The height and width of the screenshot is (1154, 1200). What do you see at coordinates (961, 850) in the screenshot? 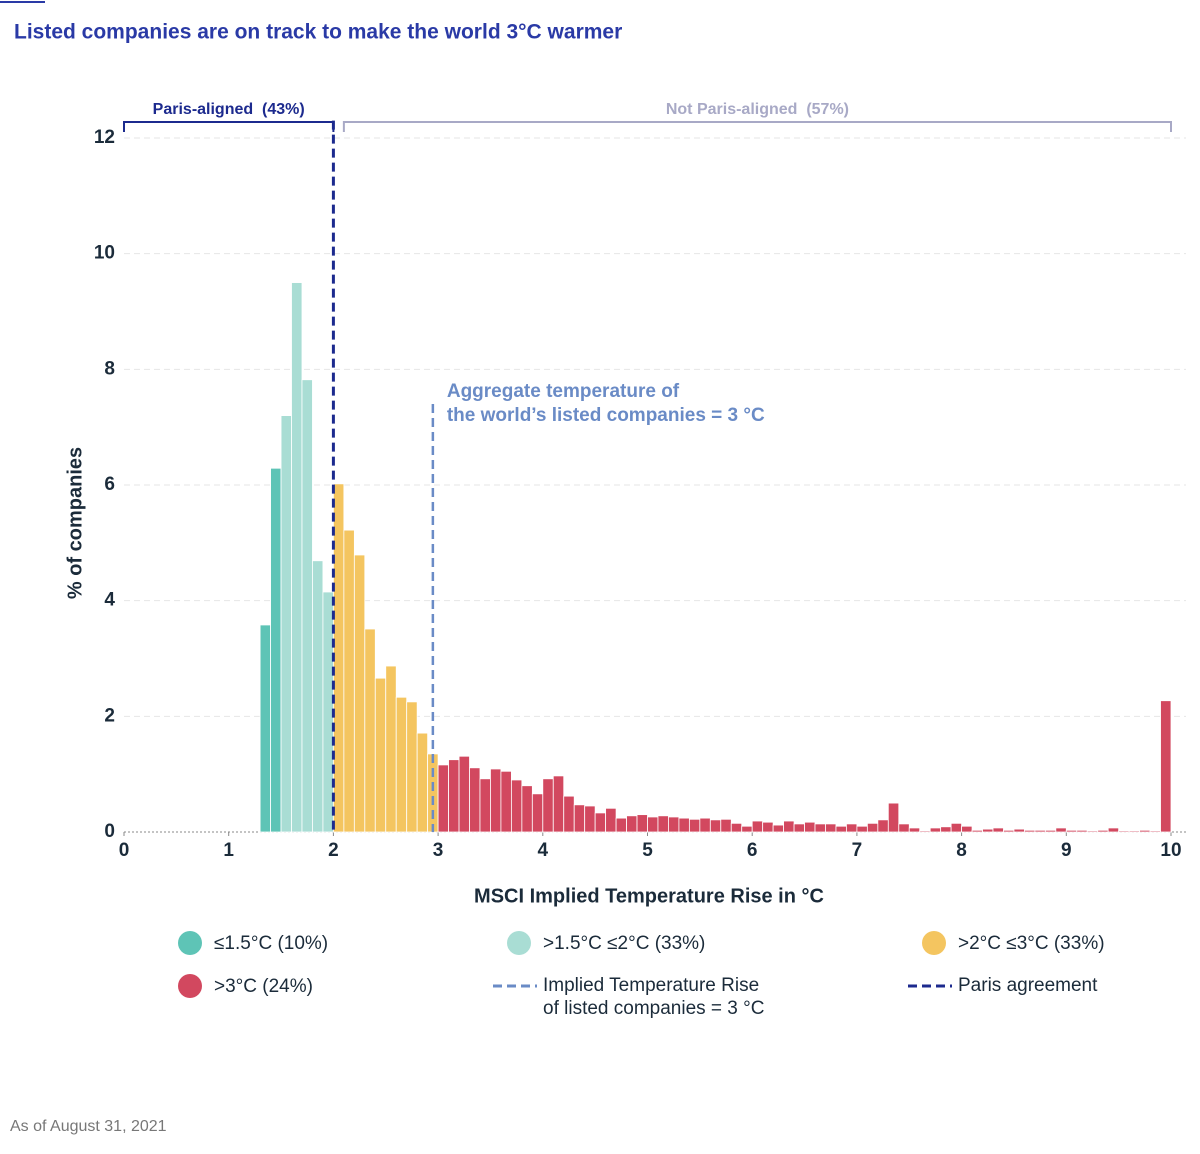
I see `x-tick-label: 8` at bounding box center [961, 850].